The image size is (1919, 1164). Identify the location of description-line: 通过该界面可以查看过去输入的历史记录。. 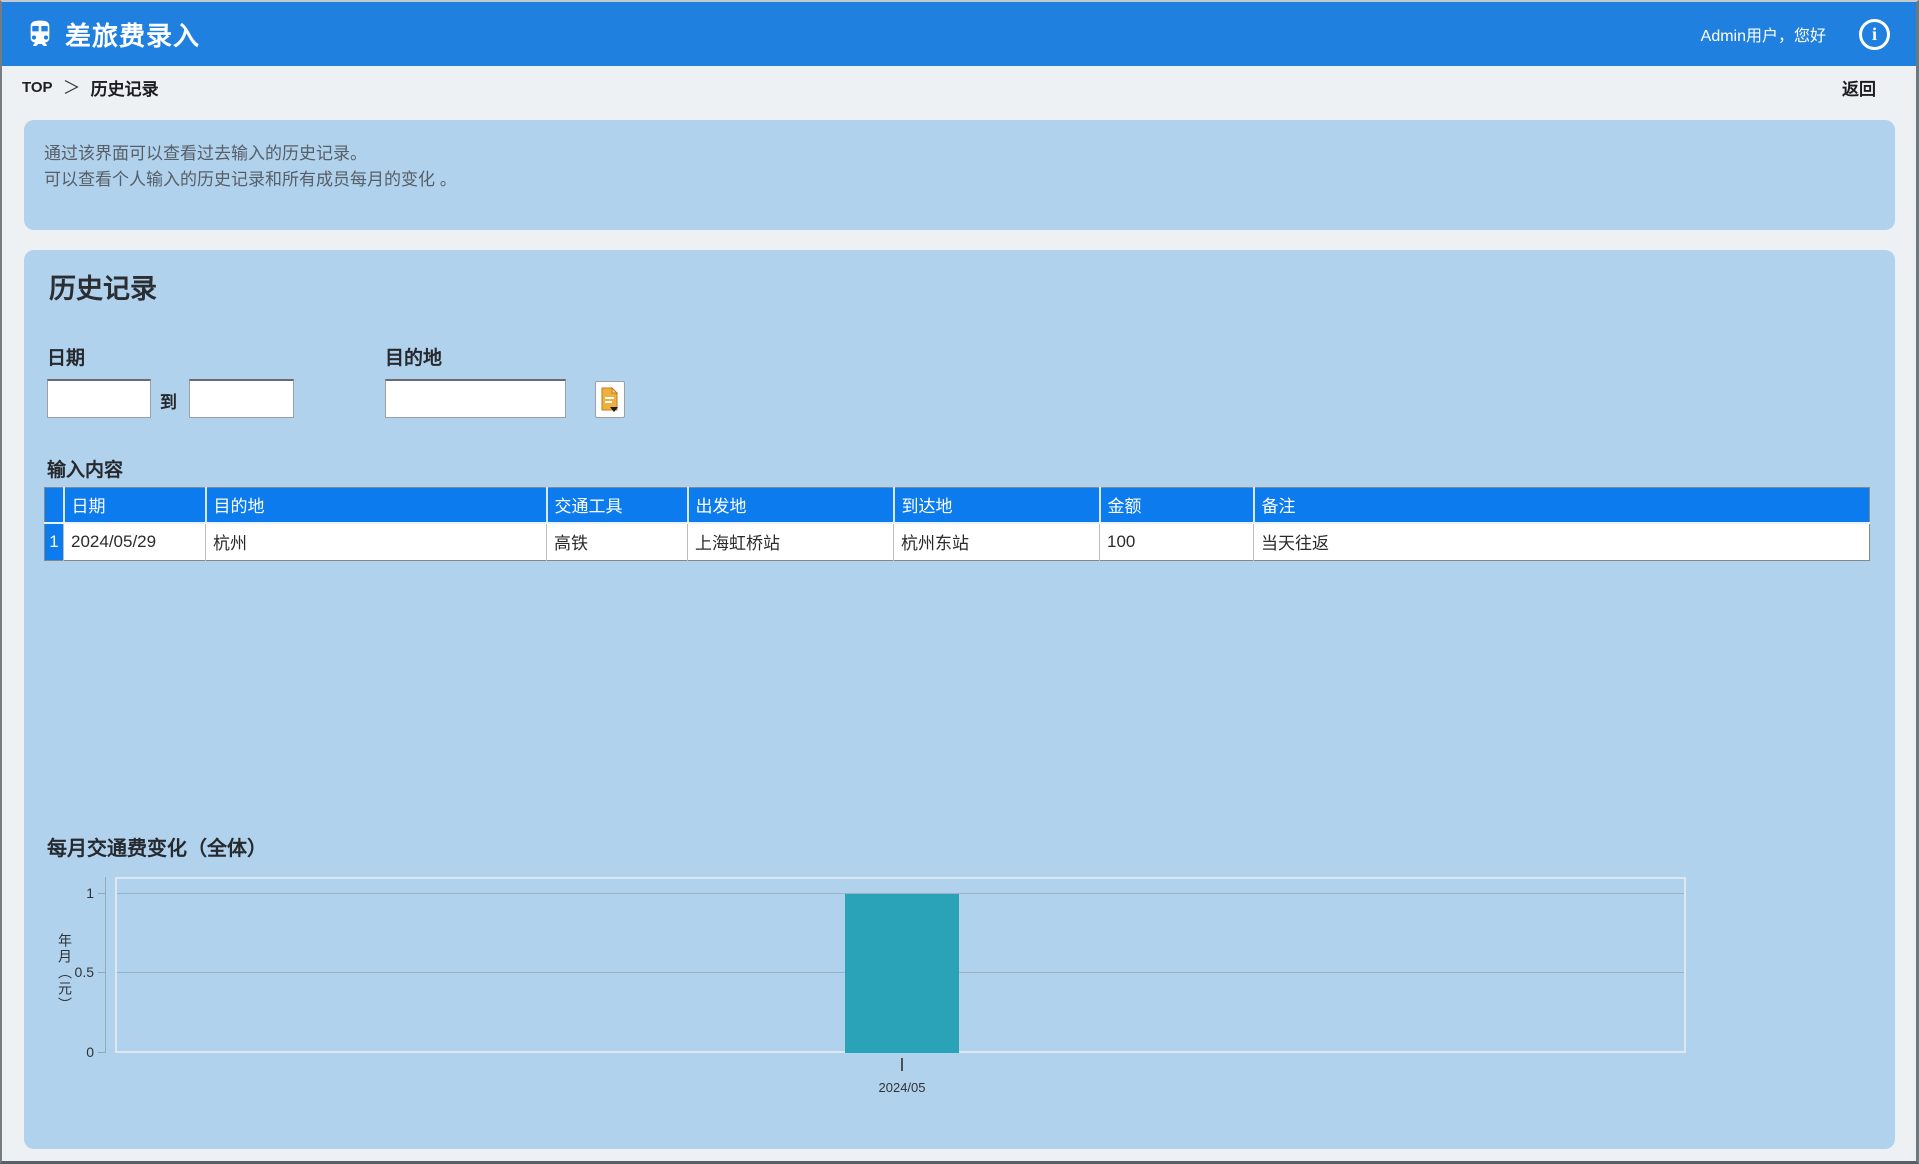
(205, 153).